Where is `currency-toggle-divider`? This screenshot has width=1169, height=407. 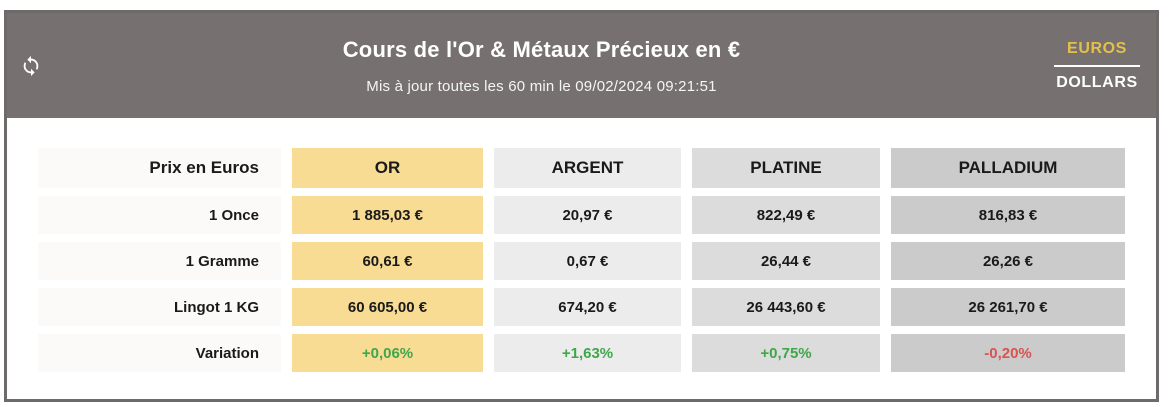
currency-toggle-divider is located at coordinates (1097, 66).